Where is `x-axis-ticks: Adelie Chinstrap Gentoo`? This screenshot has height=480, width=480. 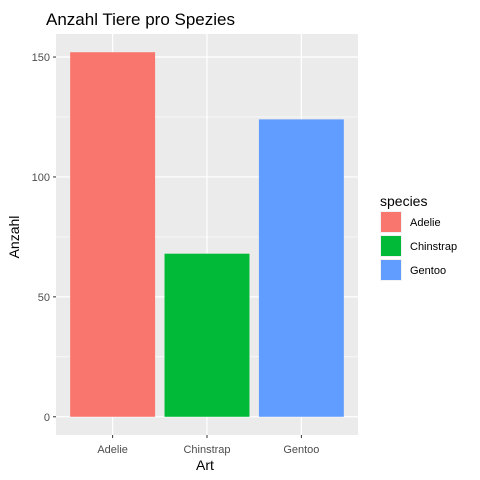 x-axis-ticks: Adelie Chinstrap Gentoo is located at coordinates (208, 445).